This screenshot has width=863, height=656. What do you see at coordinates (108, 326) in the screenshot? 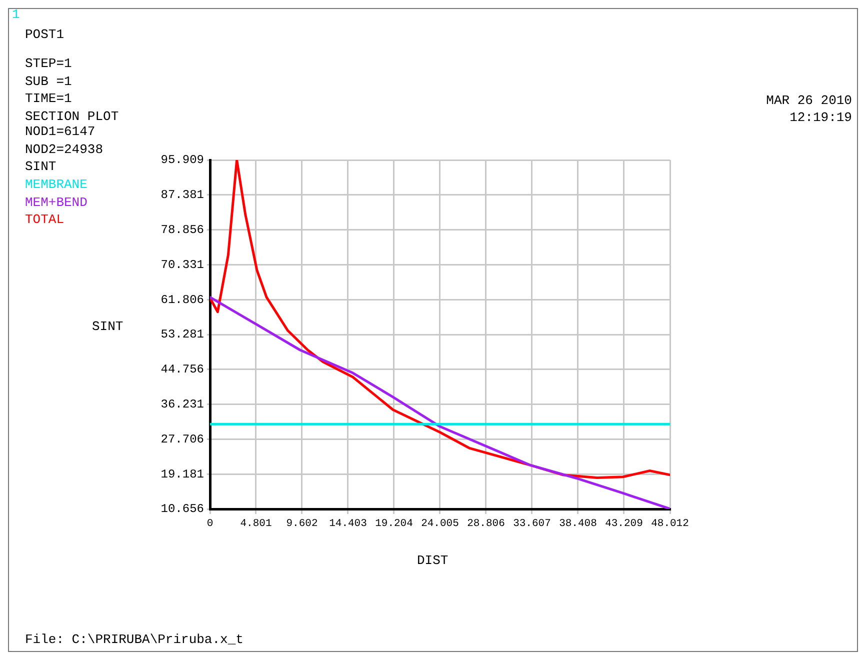
I see `y-axis-title: SINT` at bounding box center [108, 326].